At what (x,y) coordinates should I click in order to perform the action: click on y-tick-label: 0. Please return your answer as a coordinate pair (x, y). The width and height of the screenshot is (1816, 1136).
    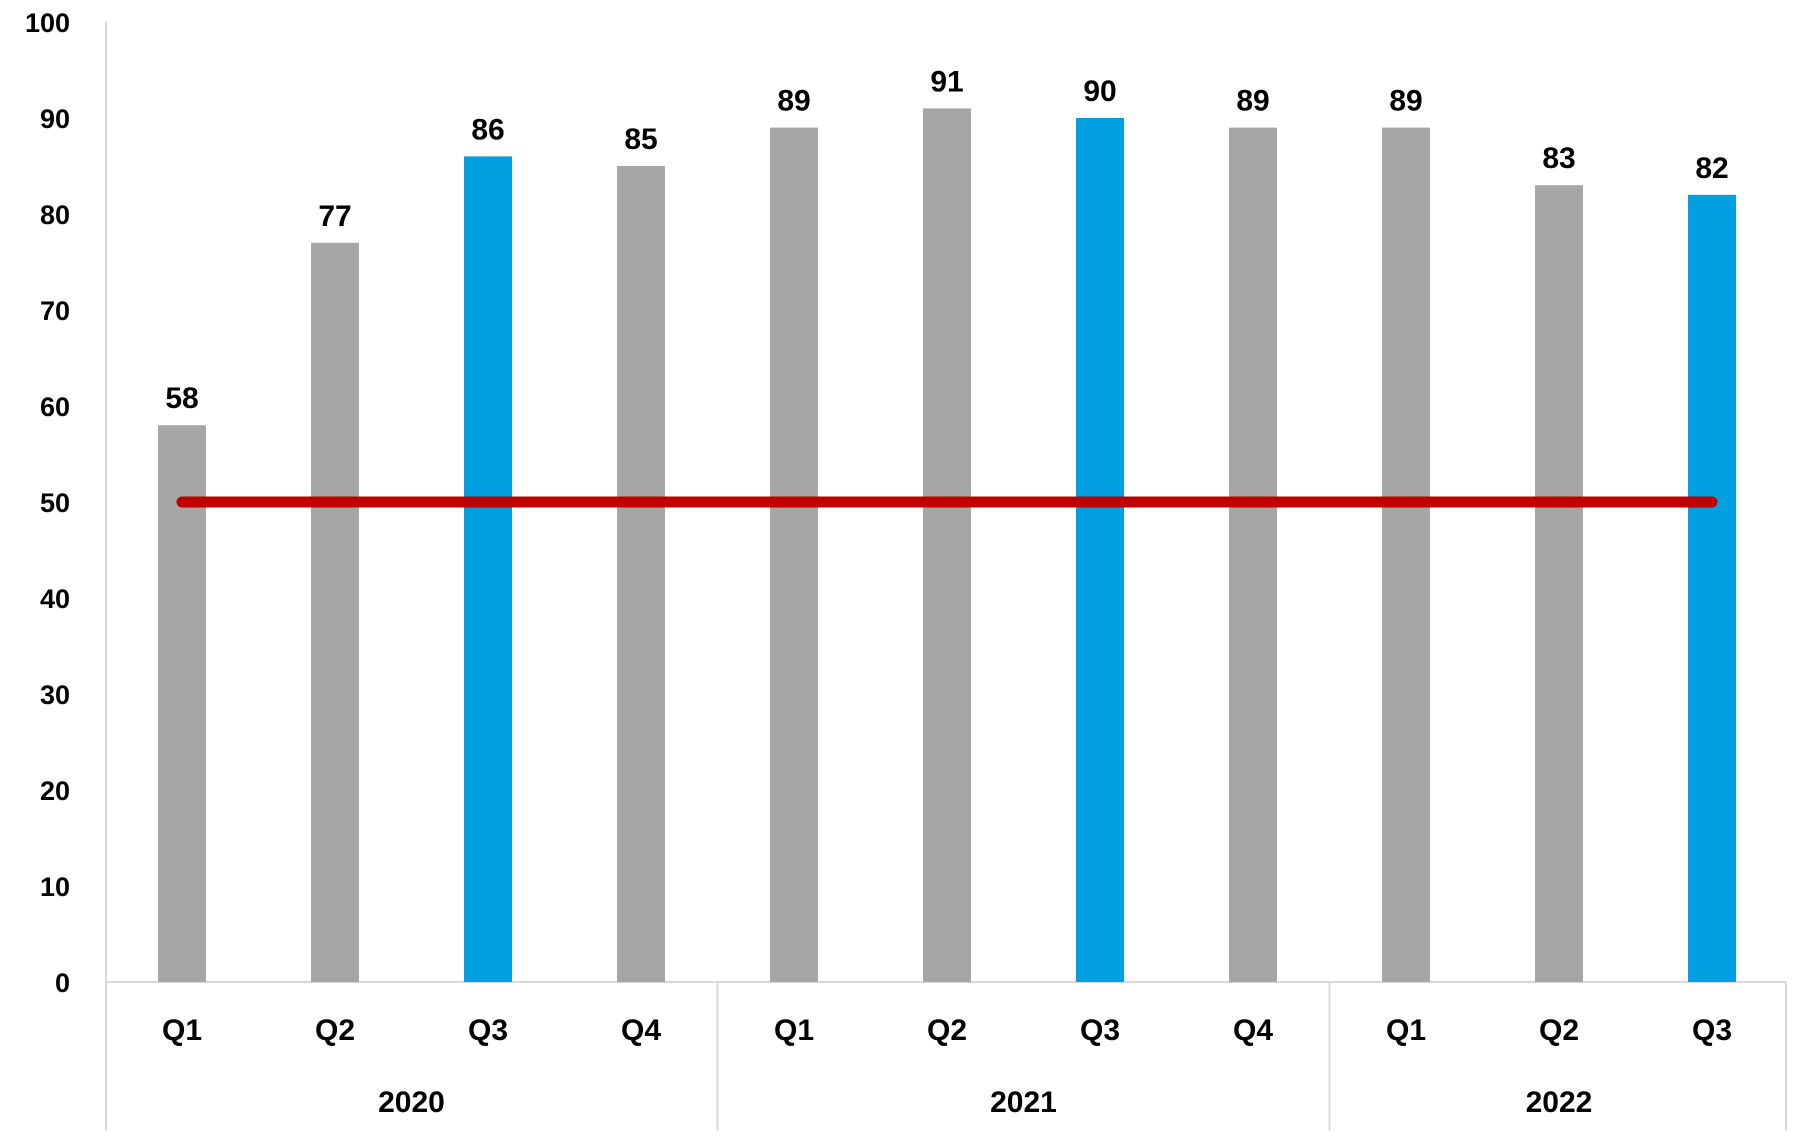
    Looking at the image, I should click on (62, 983).